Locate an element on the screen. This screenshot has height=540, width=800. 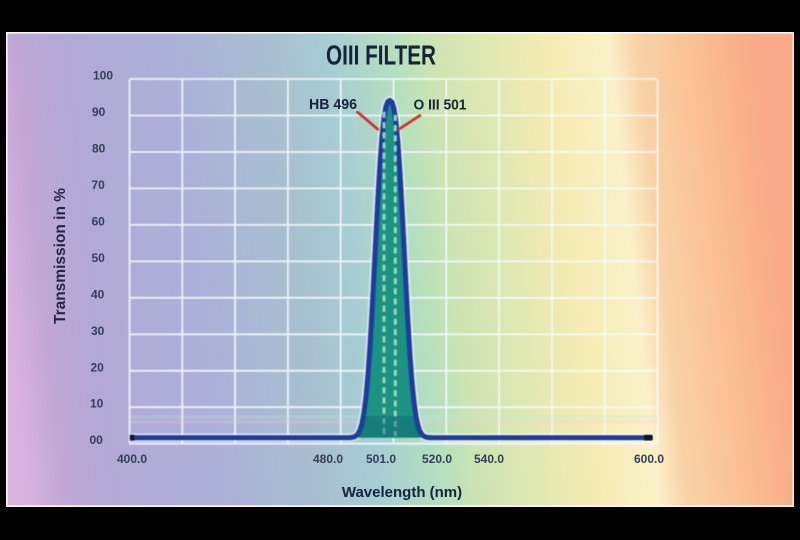
svg-text: 80 is located at coordinates (99, 149).